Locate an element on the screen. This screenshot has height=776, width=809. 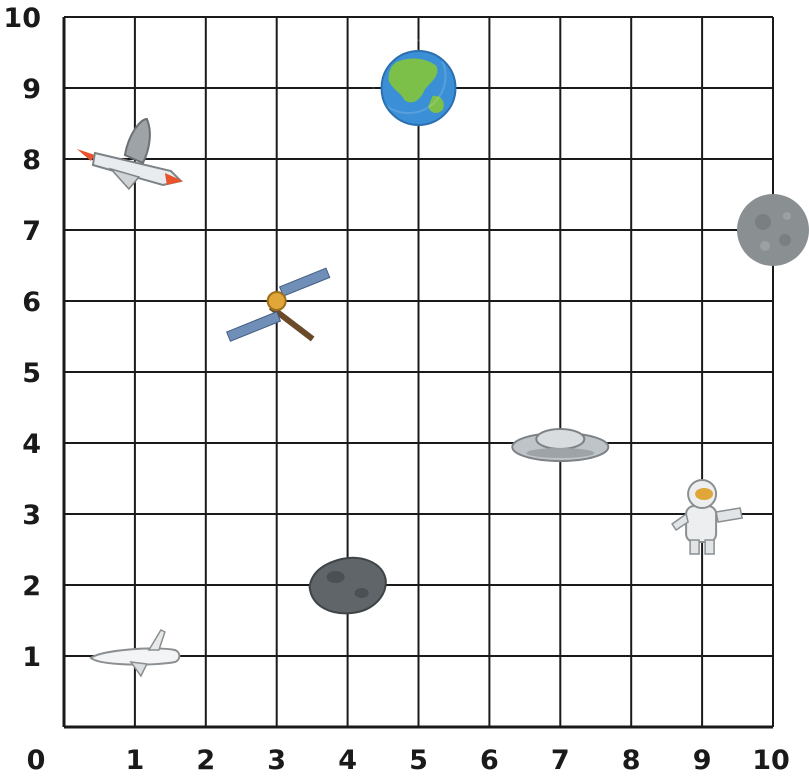
y-tick-label: 10 is located at coordinates (22, 18).